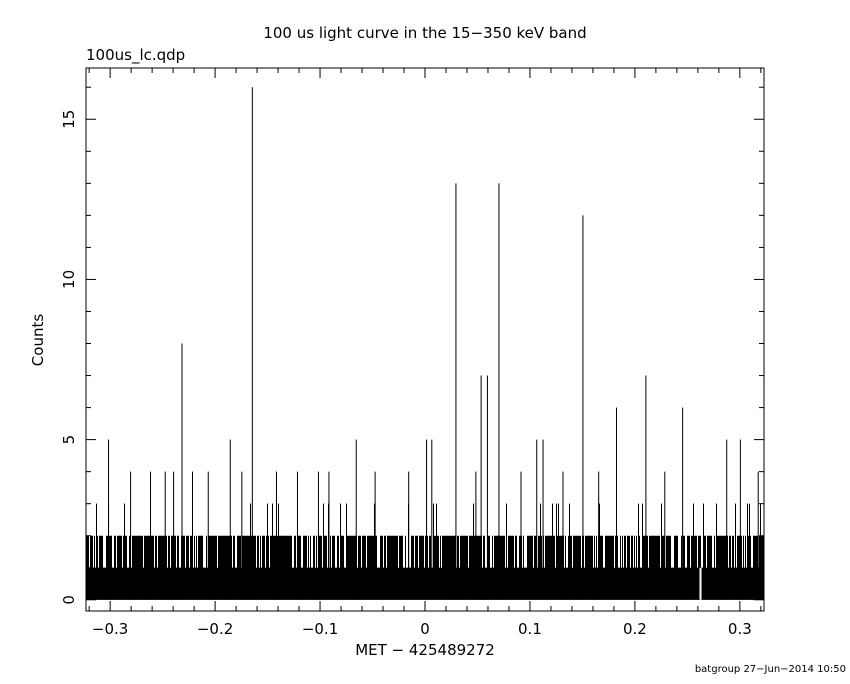  Describe the element at coordinates (215, 629) in the screenshot. I see `x-tick-label: −0.2` at that location.